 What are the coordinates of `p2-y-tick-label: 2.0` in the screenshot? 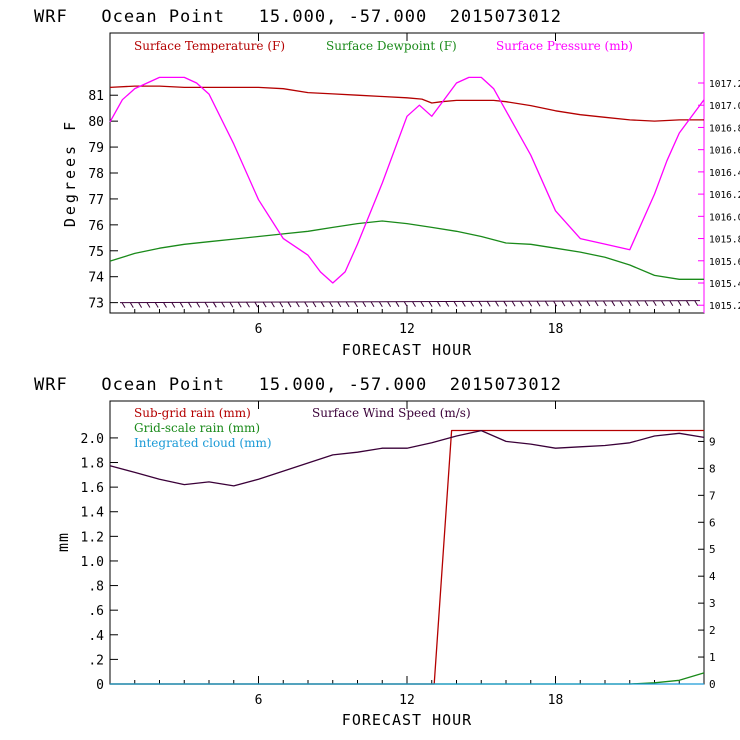 It's located at (92, 439).